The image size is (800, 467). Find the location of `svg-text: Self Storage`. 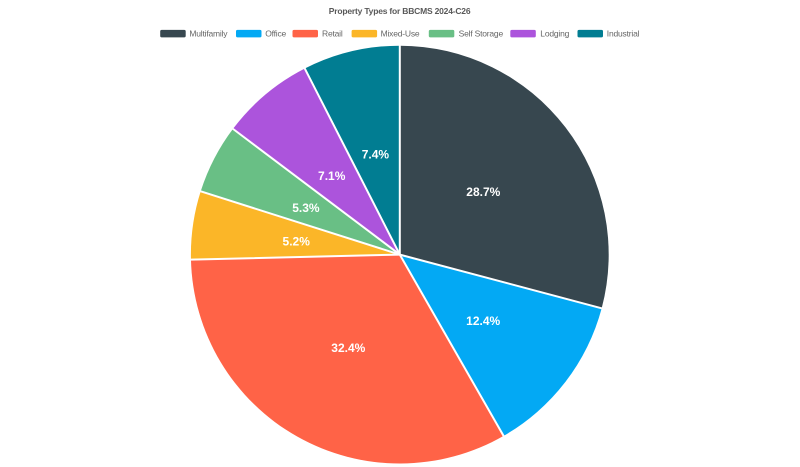

svg-text: Self Storage is located at coordinates (481, 33).